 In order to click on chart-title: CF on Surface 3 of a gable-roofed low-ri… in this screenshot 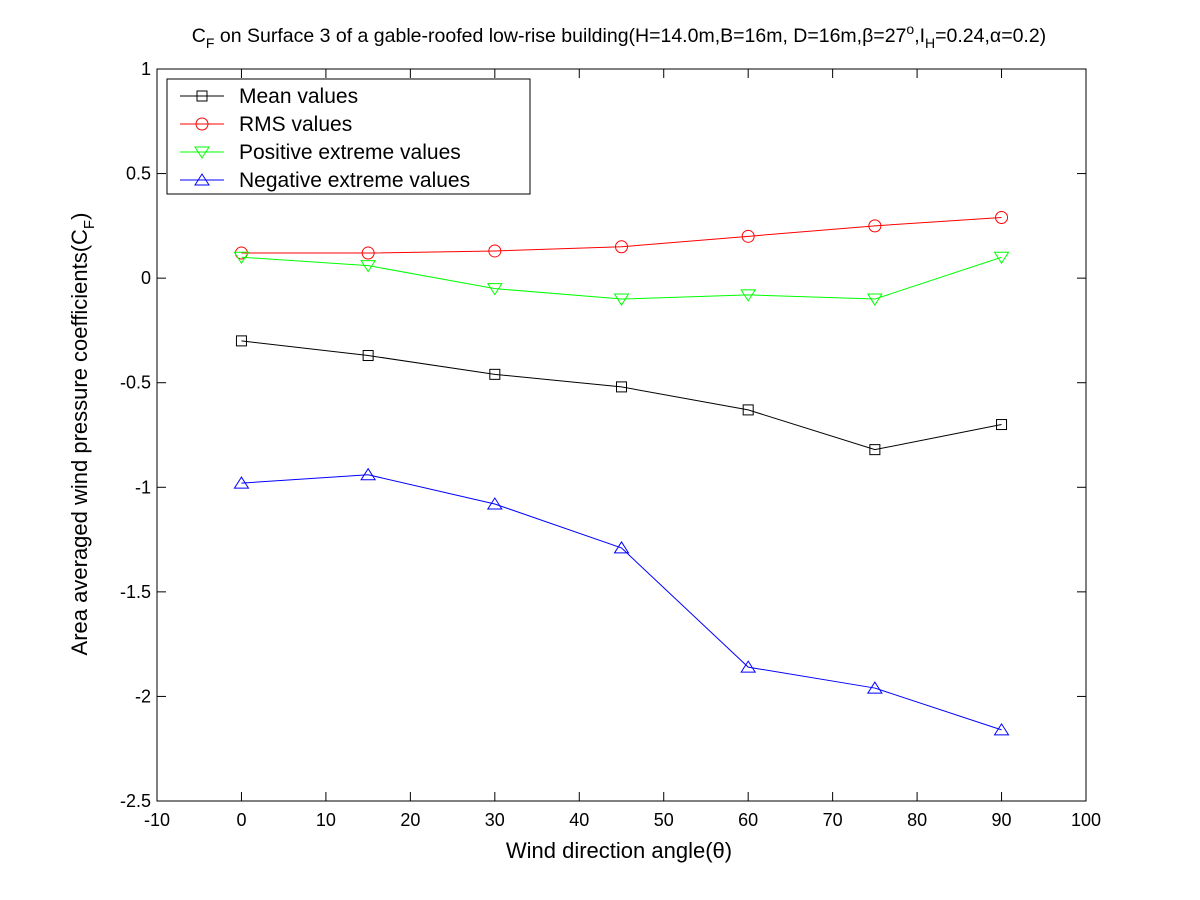, I will do `click(619, 36)`.